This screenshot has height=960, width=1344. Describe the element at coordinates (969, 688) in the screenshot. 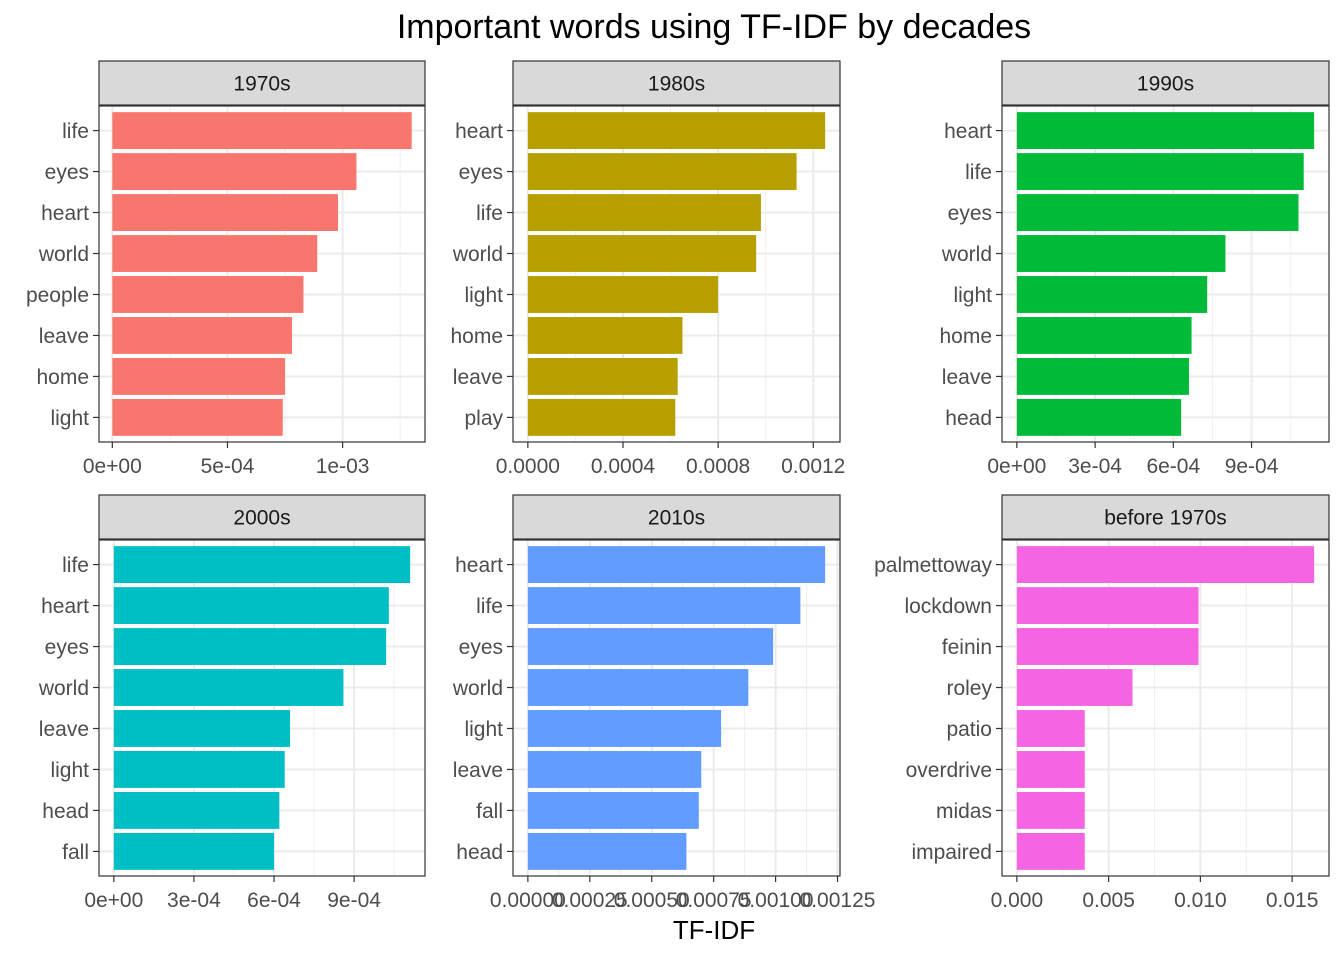

I see `y-tick-label: roley` at that location.